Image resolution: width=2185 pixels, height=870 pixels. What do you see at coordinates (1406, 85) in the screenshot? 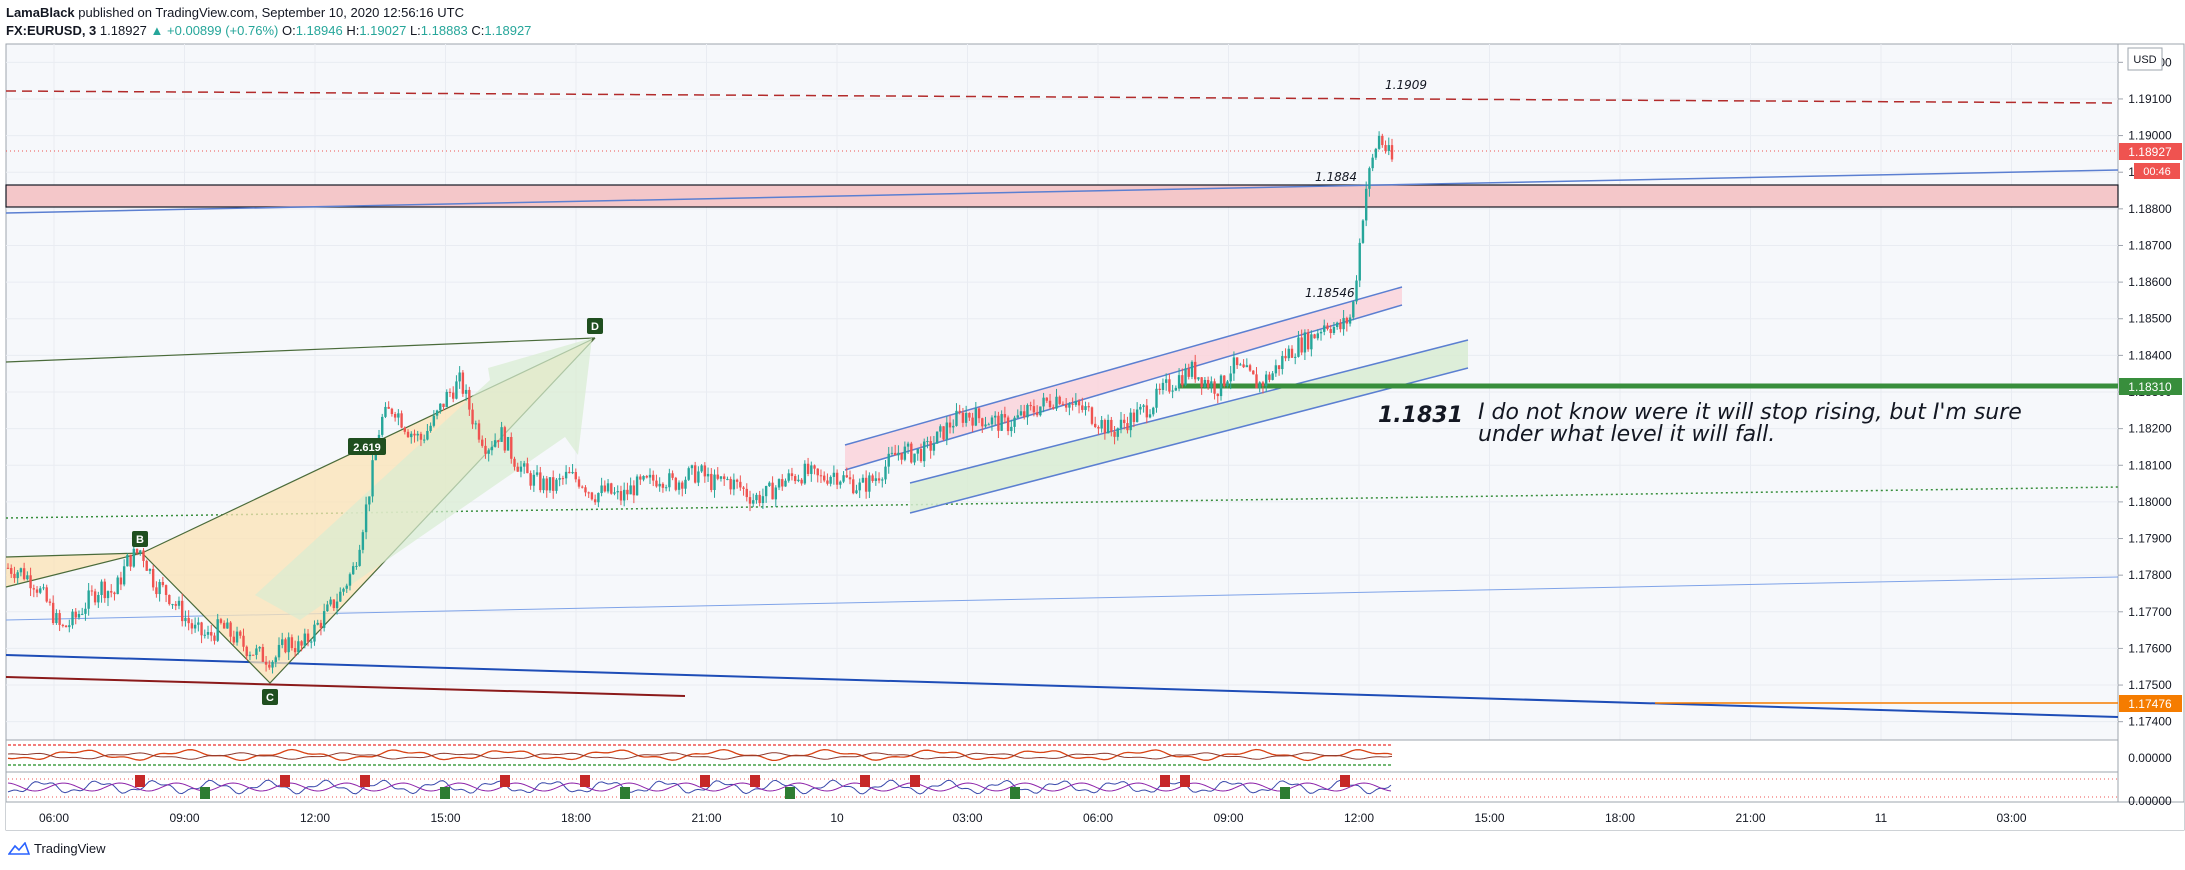
I see `annotation-1909: 1.1909` at bounding box center [1406, 85].